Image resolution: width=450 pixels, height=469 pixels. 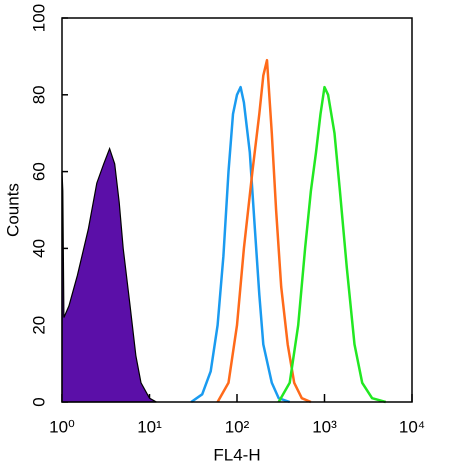 What do you see at coordinates (324, 426) in the screenshot?
I see `x-tick-label: 10³` at bounding box center [324, 426].